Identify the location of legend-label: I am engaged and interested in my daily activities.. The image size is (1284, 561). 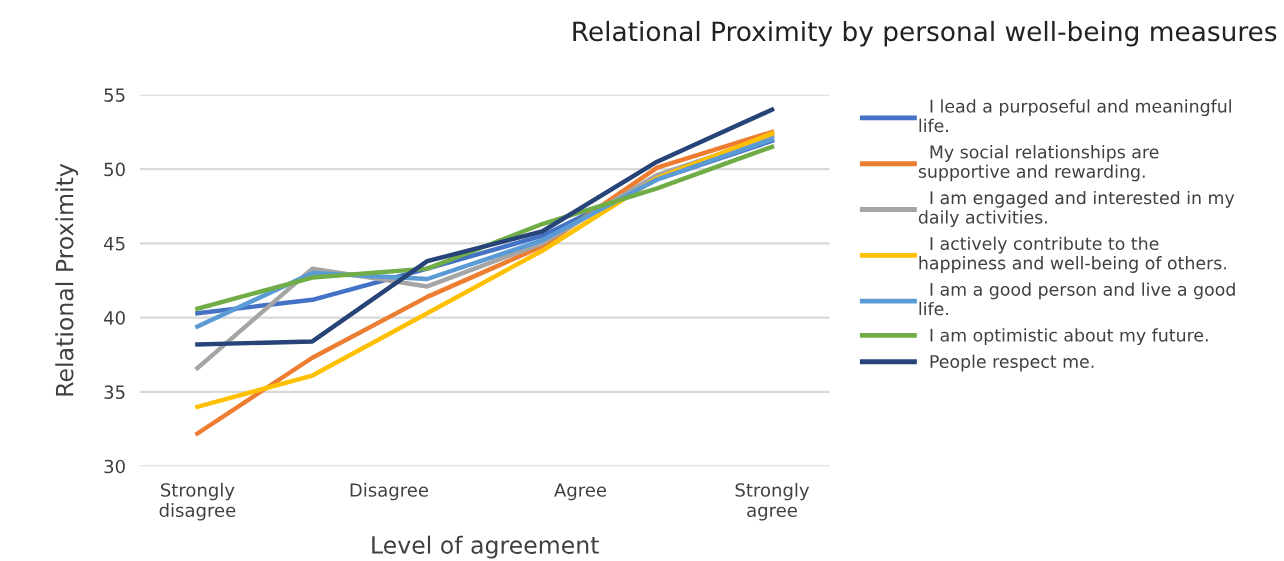
(1076, 209).